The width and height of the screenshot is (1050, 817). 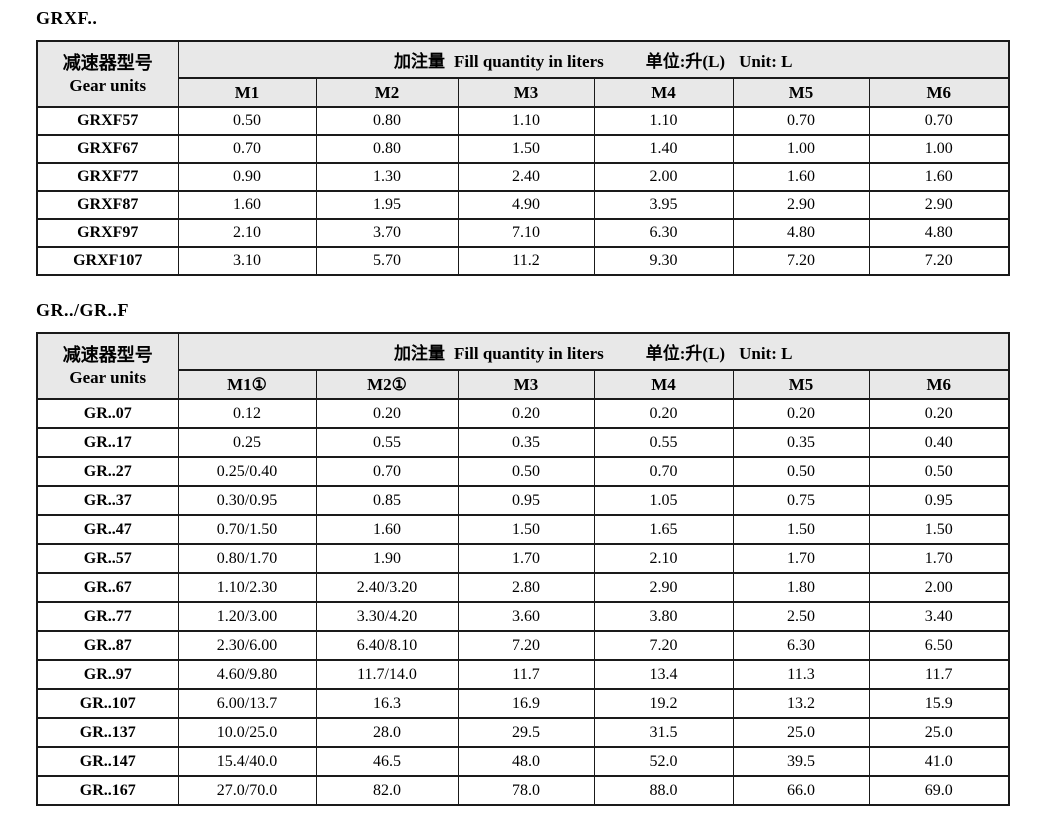 I want to click on fill-value-cell: 48.0, so click(x=526, y=761).